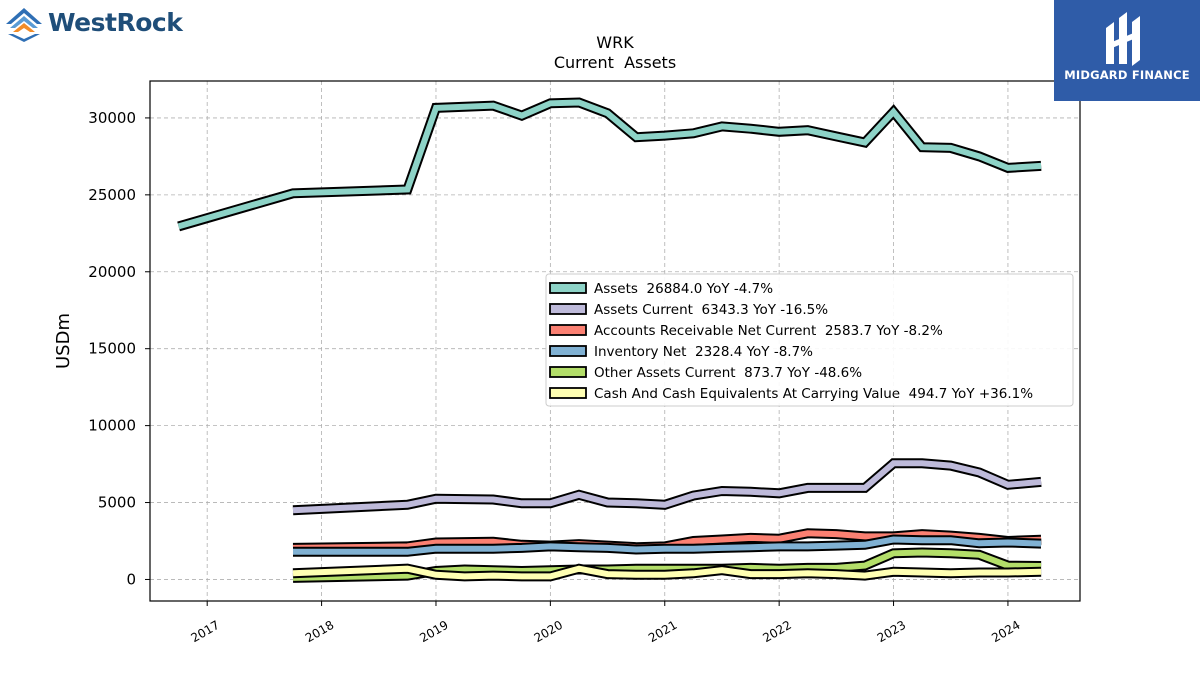  I want to click on x-tick-label: 2020, so click(548, 631).